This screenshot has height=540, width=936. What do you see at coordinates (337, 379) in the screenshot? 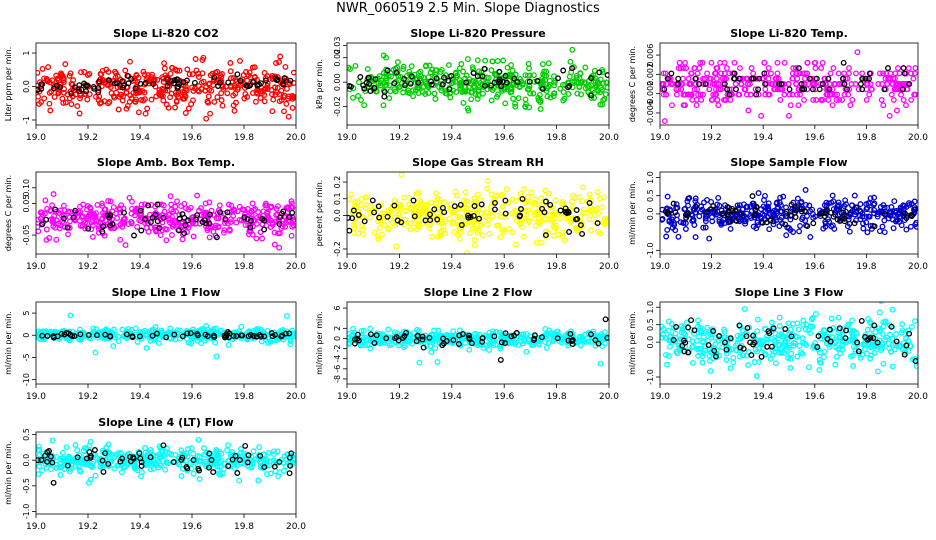
I see `y-tick-label: -8` at bounding box center [337, 379].